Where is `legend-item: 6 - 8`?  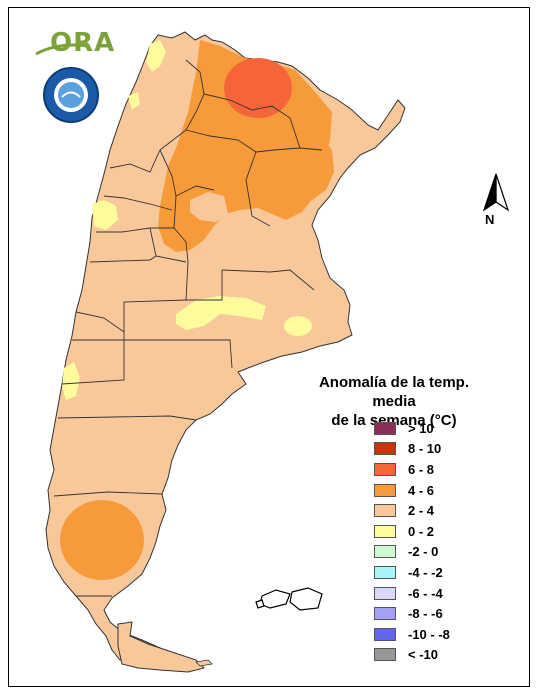 legend-item: 6 - 8 is located at coordinates (439, 469).